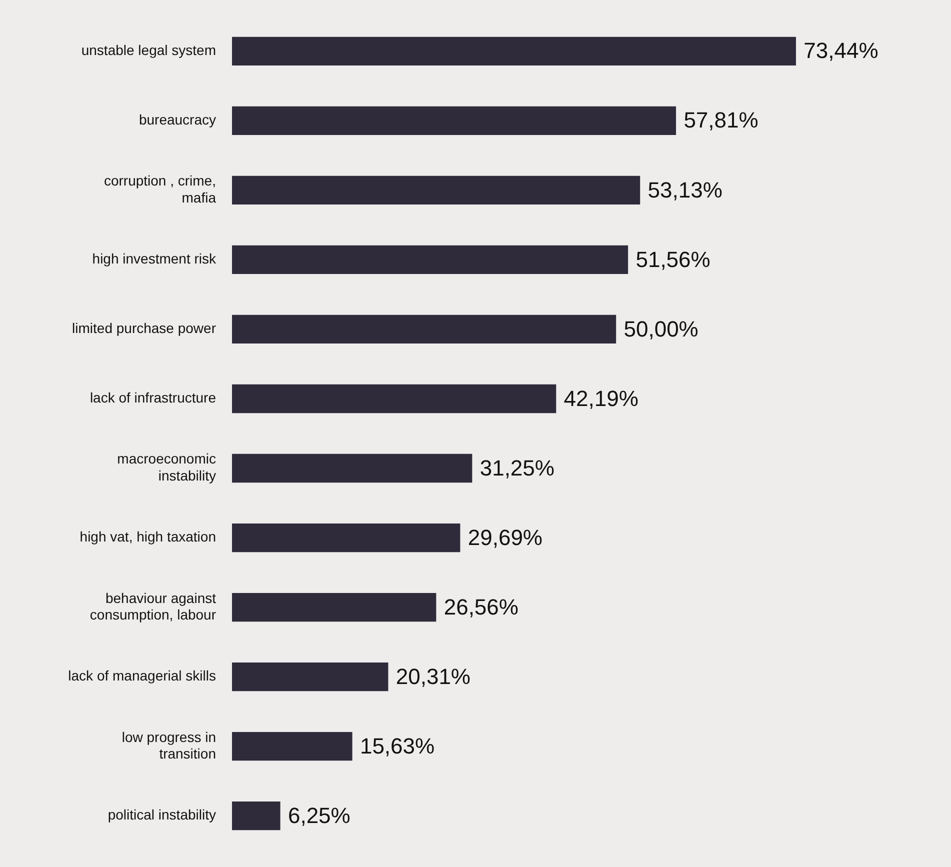 Image resolution: width=951 pixels, height=867 pixels. What do you see at coordinates (517, 467) in the screenshot?
I see `data-label: 31,25%` at bounding box center [517, 467].